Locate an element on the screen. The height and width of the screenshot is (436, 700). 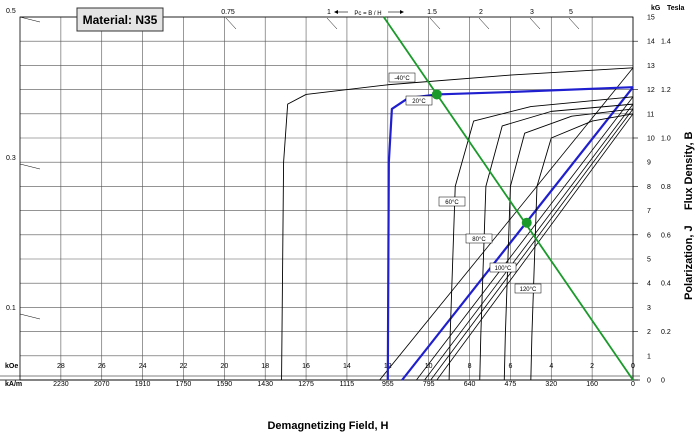
y-tick-tesla: 1.2 is located at coordinates (666, 90).